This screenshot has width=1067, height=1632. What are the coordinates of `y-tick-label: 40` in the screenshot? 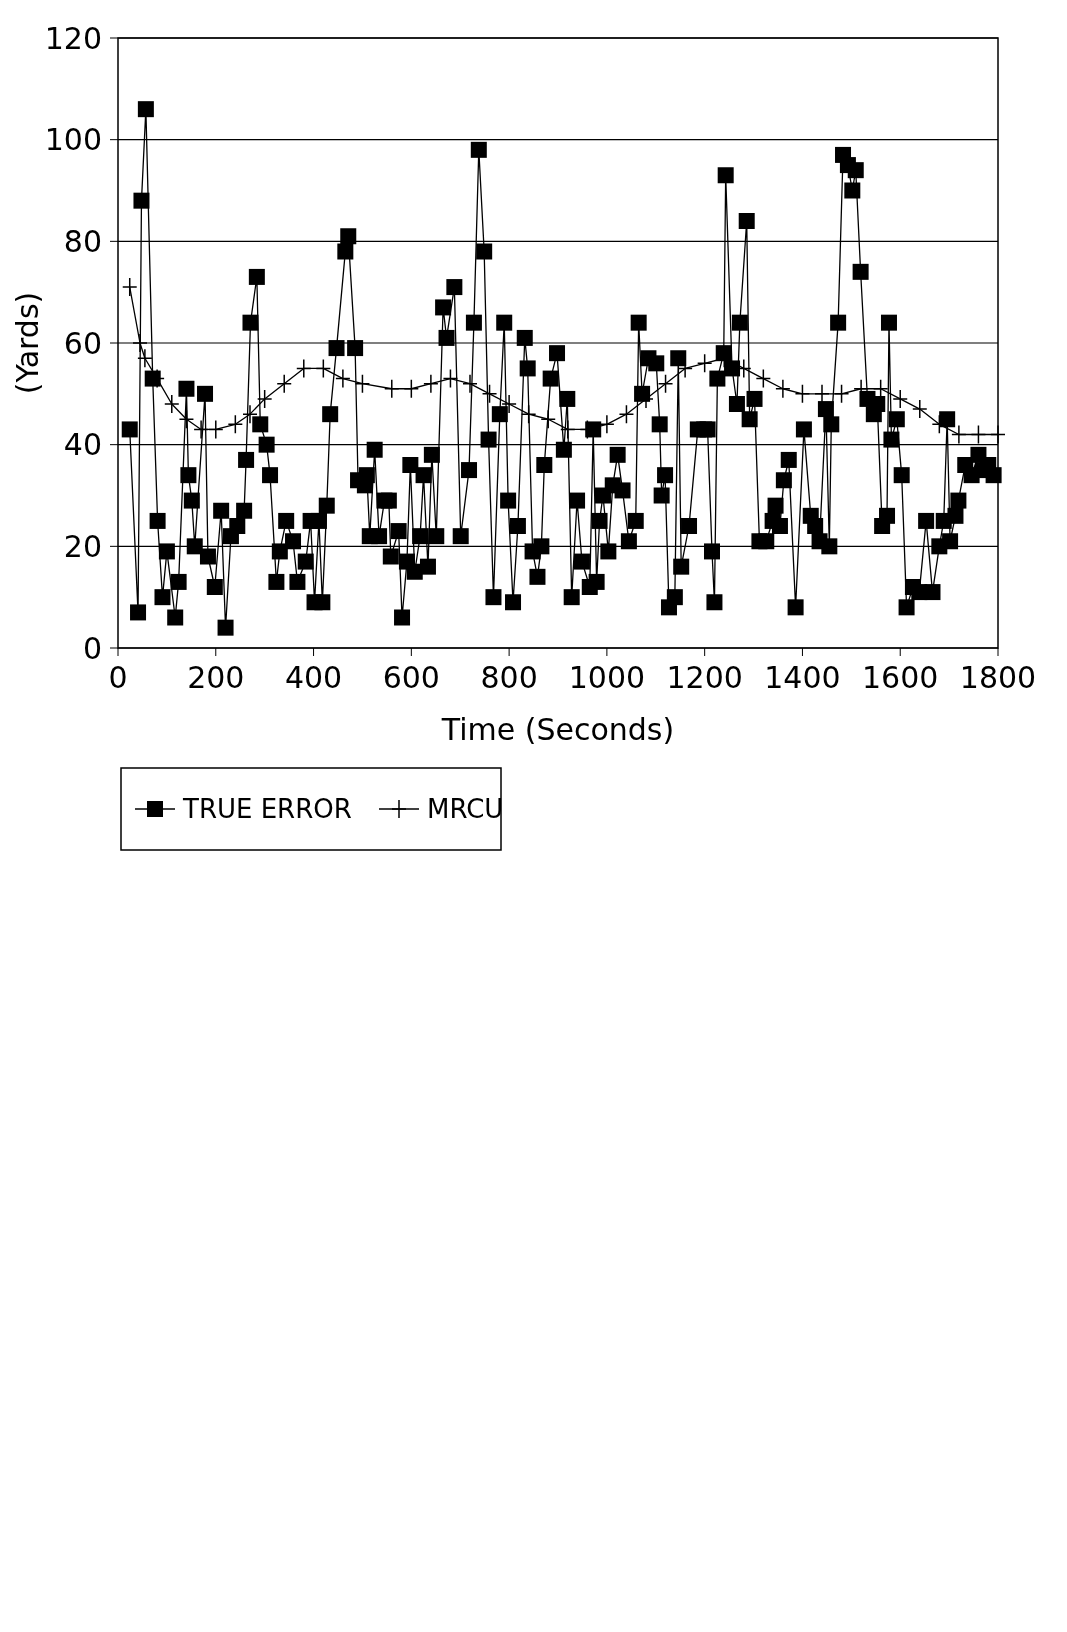 It's located at (82, 445).